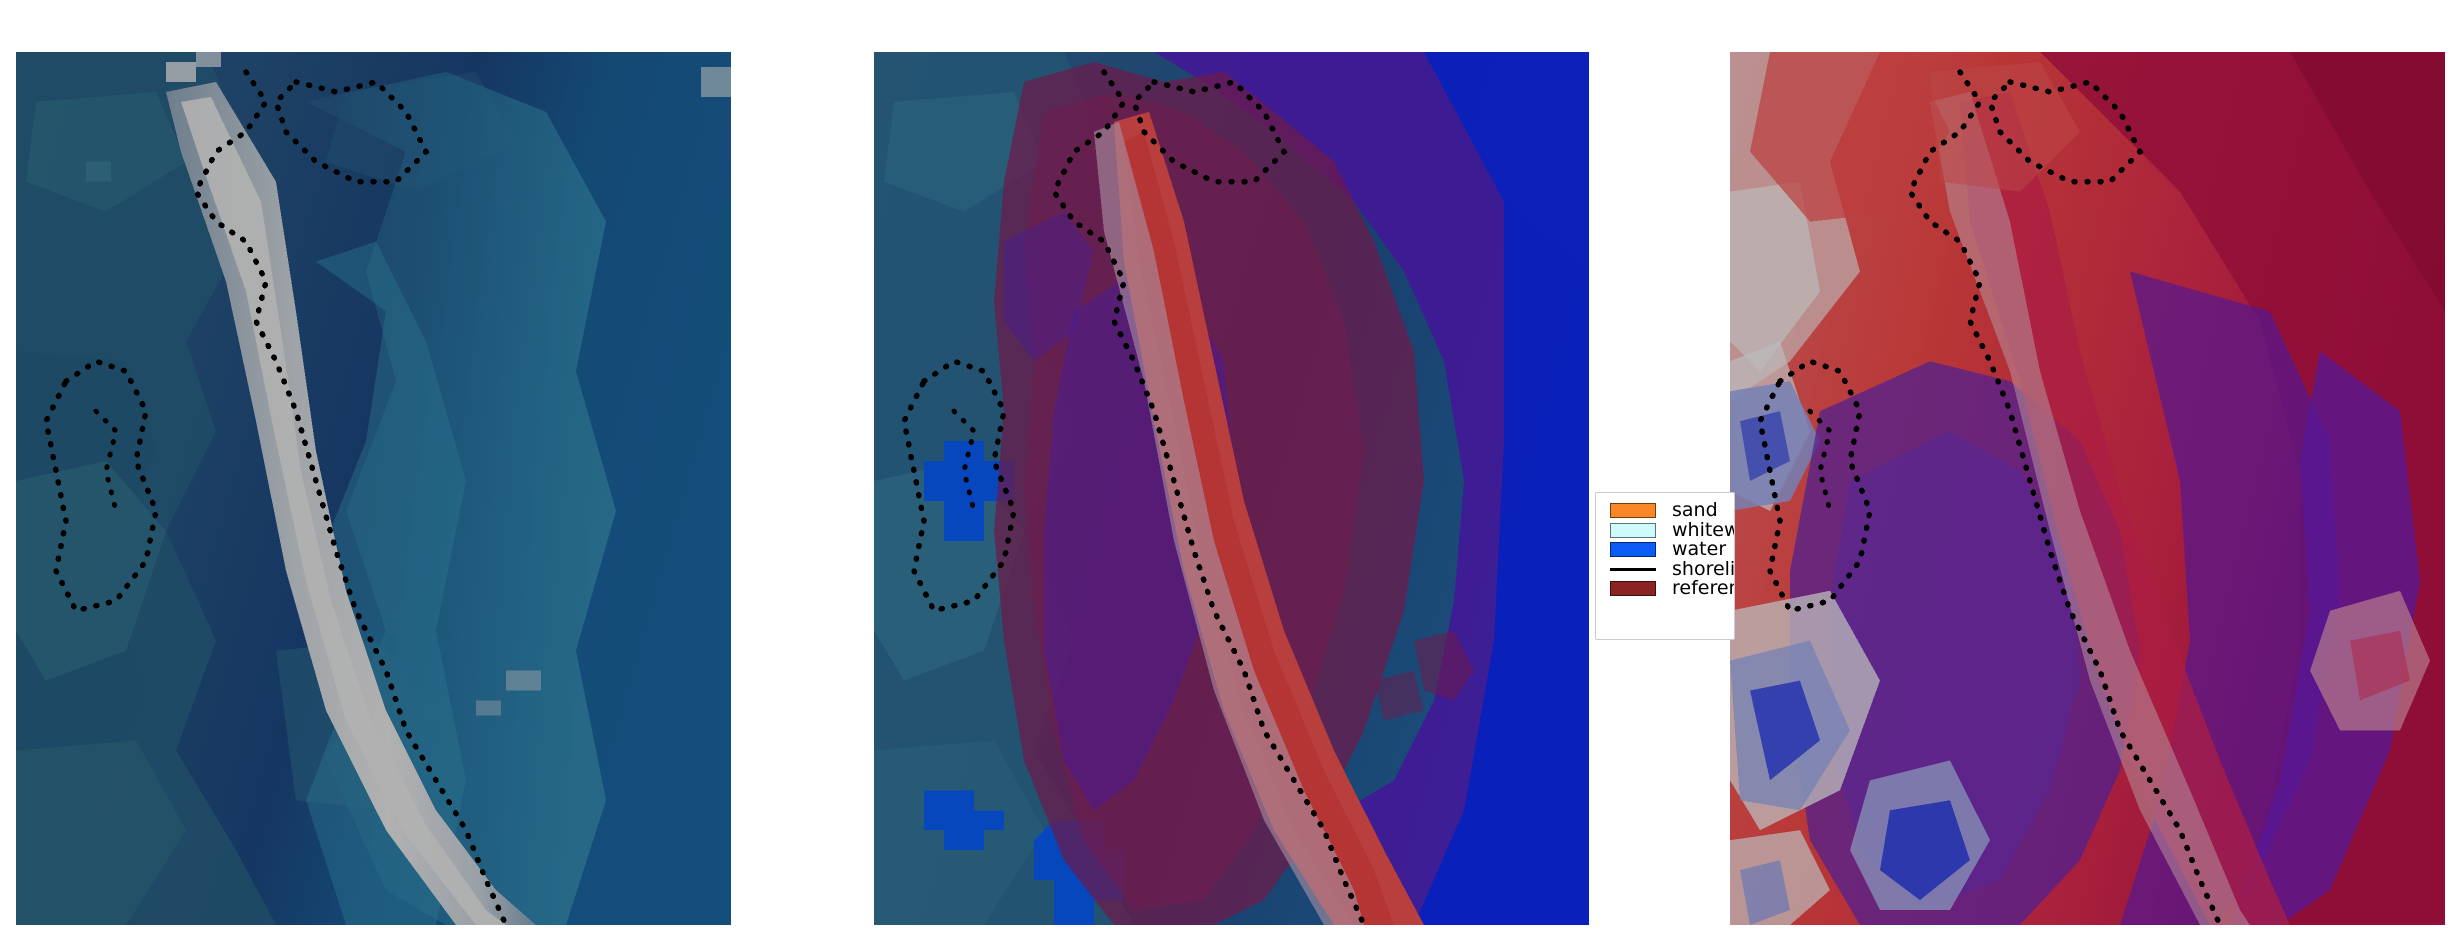  I want to click on legend-item-reference: reference, so click(1672, 589).